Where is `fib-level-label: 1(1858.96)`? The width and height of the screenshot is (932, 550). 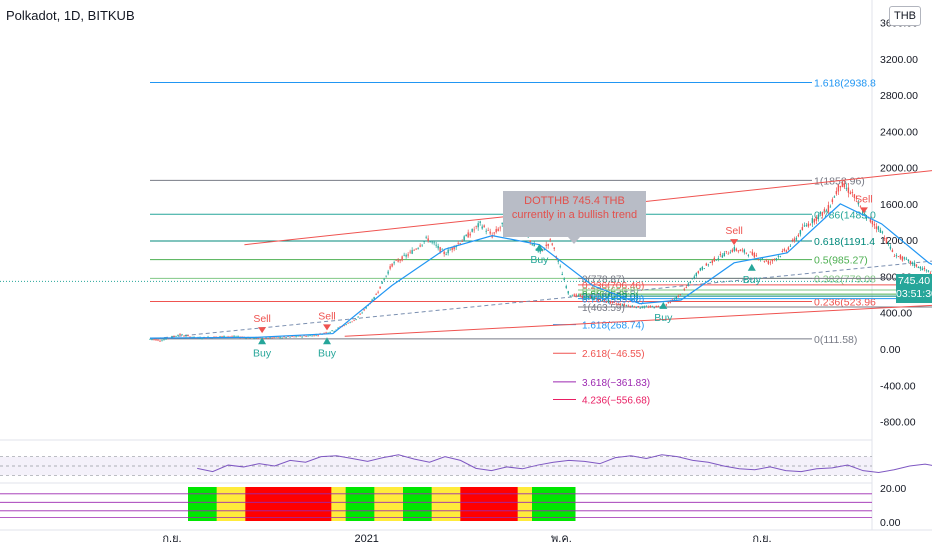
fib-level-label: 1(1858.96) is located at coordinates (839, 181).